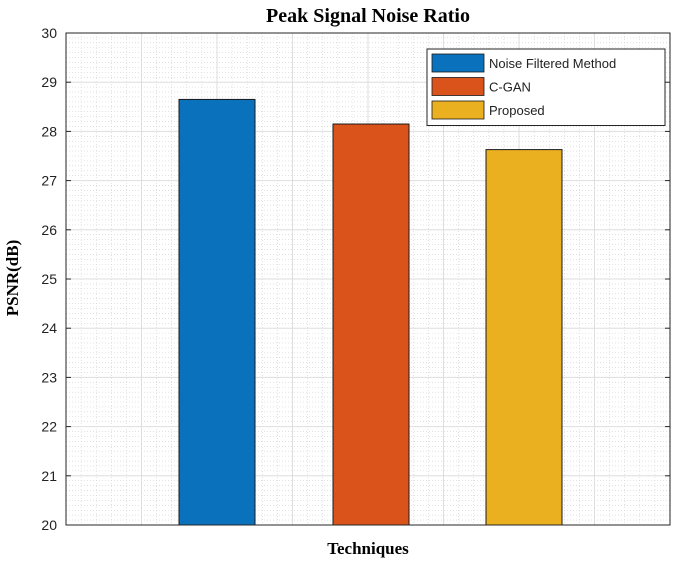 This screenshot has width=685, height=562. What do you see at coordinates (510, 87) in the screenshot?
I see `legend-entry: C-GAN` at bounding box center [510, 87].